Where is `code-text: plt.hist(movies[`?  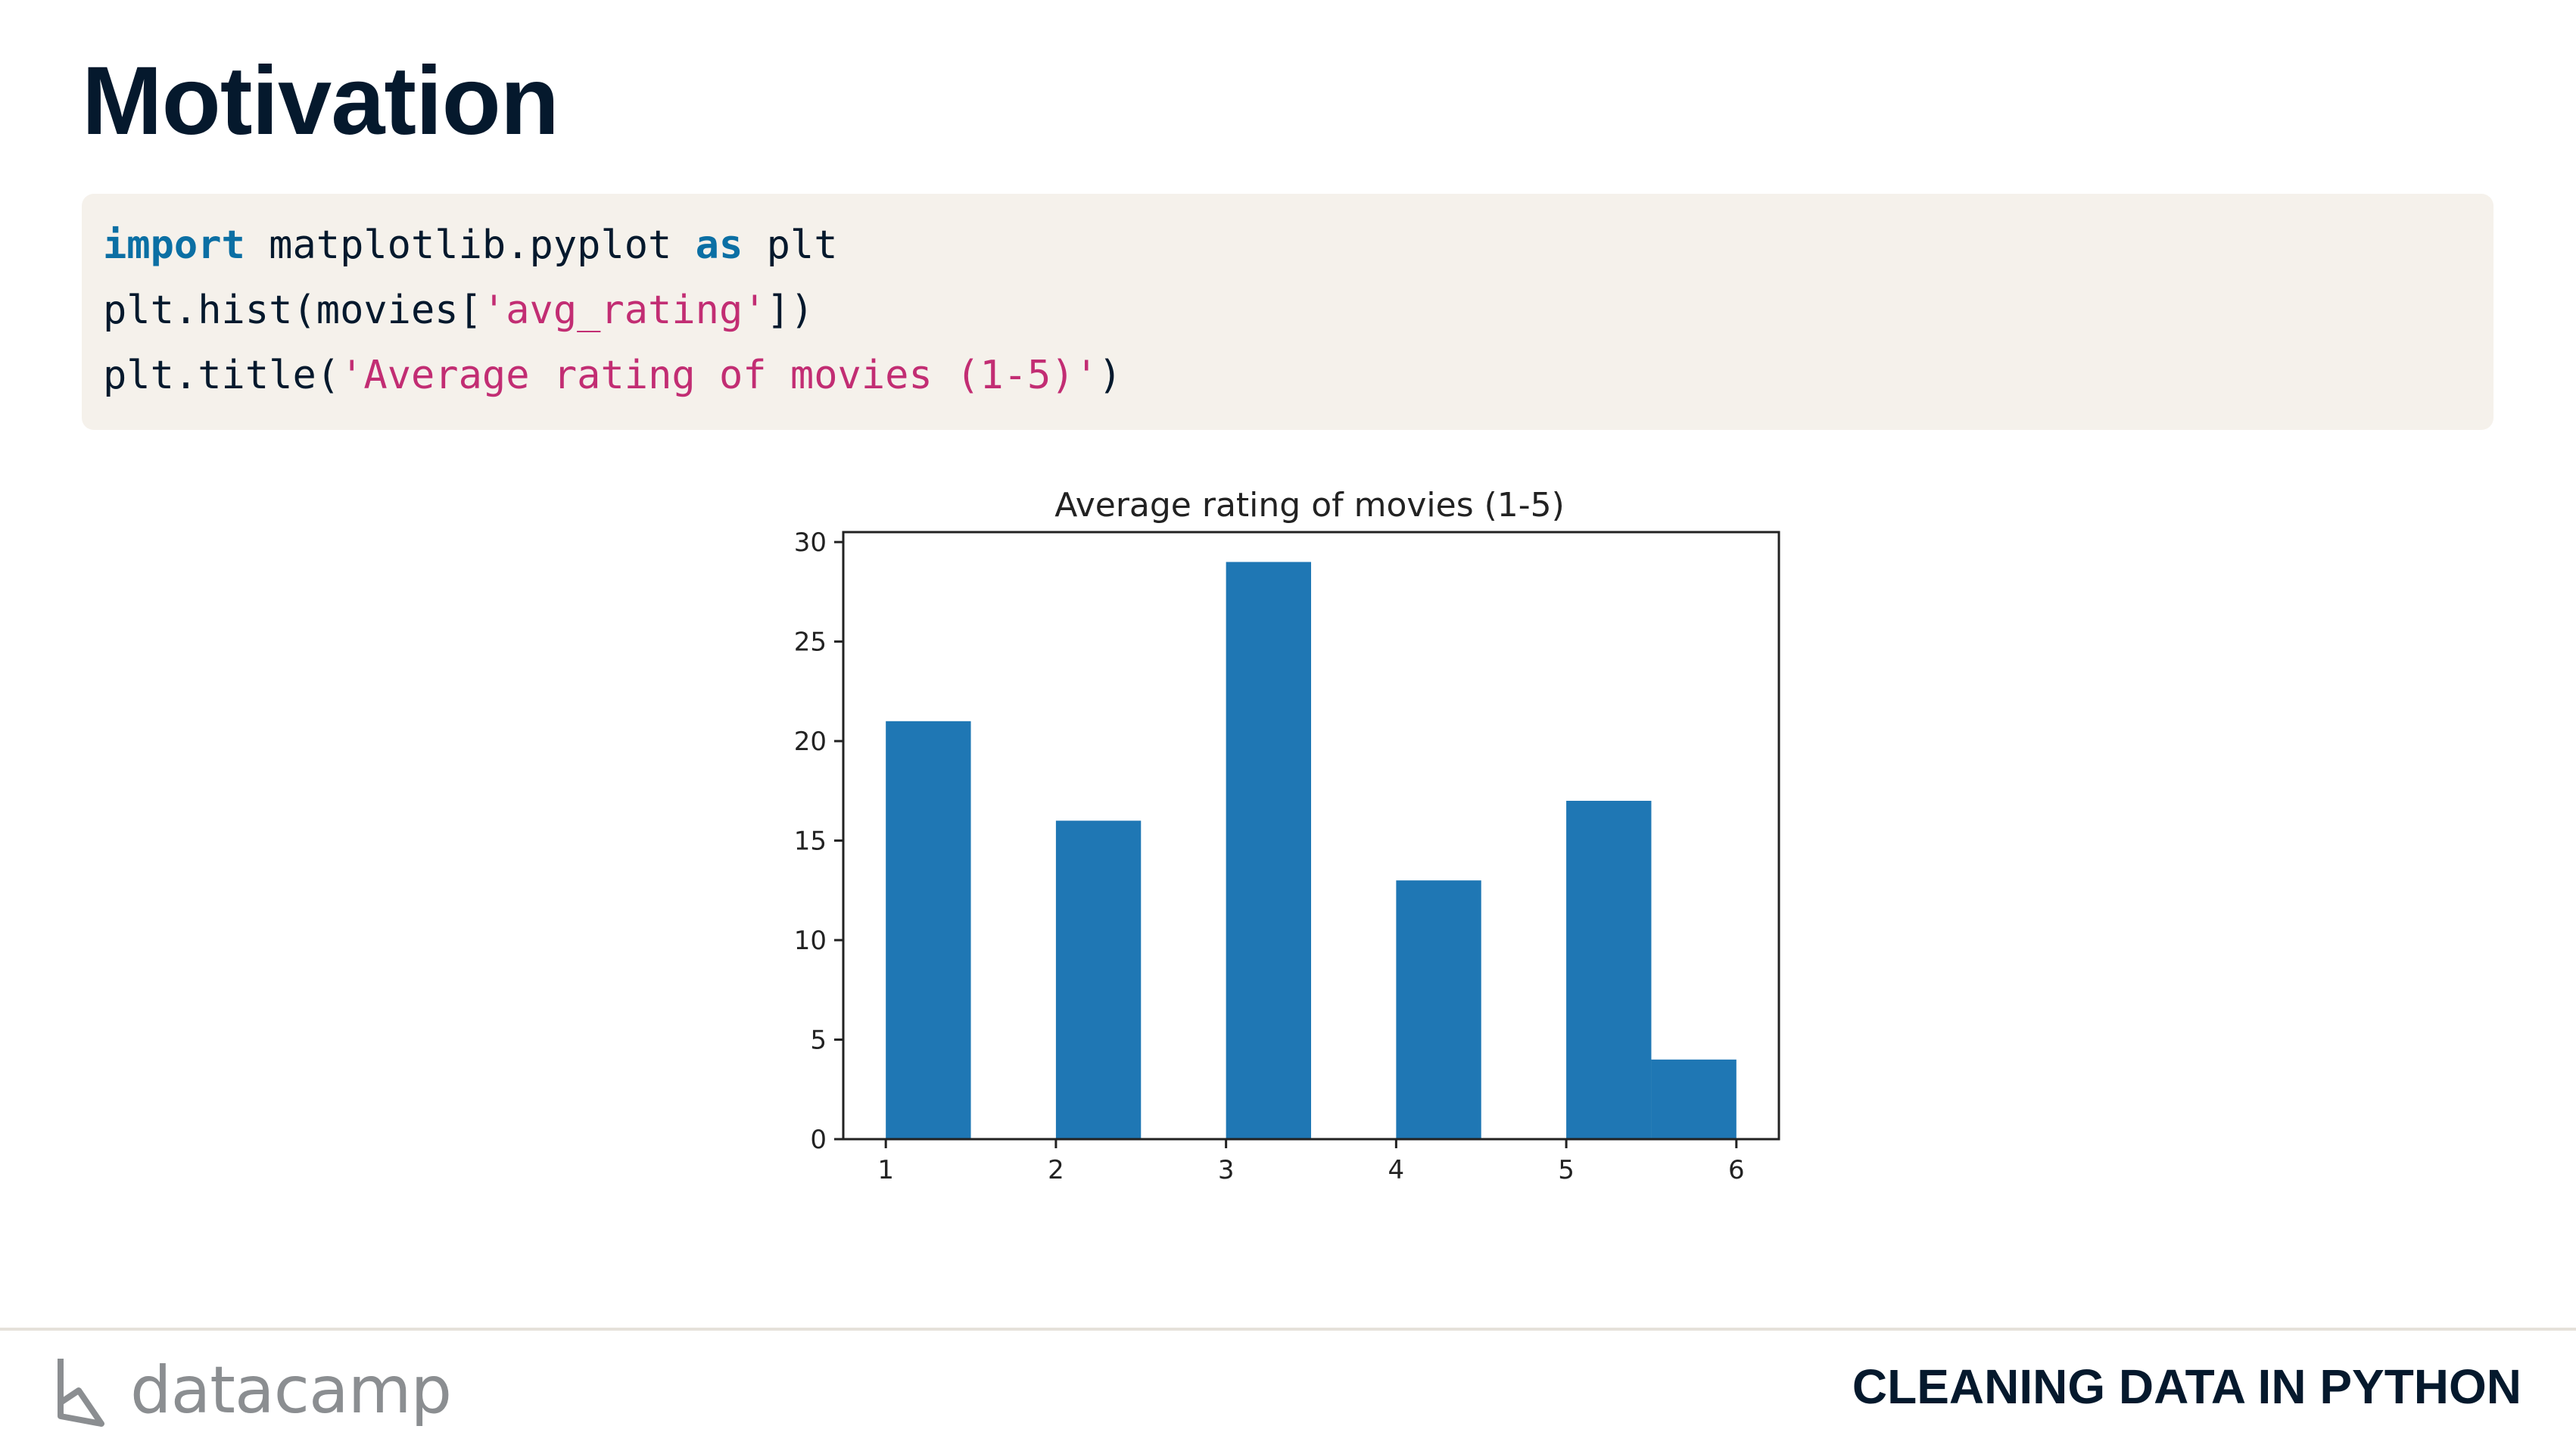 code-text: plt.hist(movies[ is located at coordinates (292, 310).